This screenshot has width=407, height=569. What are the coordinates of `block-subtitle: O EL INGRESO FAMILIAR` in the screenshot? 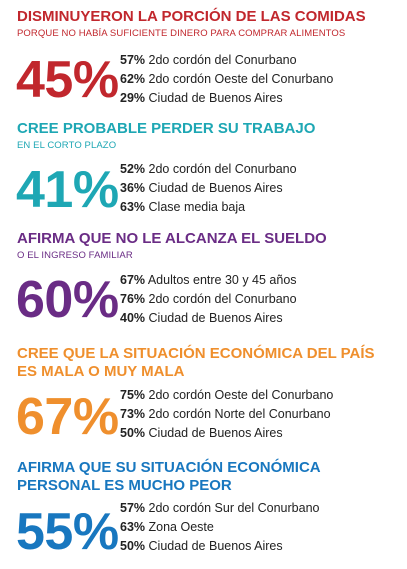 It's located at (75, 255).